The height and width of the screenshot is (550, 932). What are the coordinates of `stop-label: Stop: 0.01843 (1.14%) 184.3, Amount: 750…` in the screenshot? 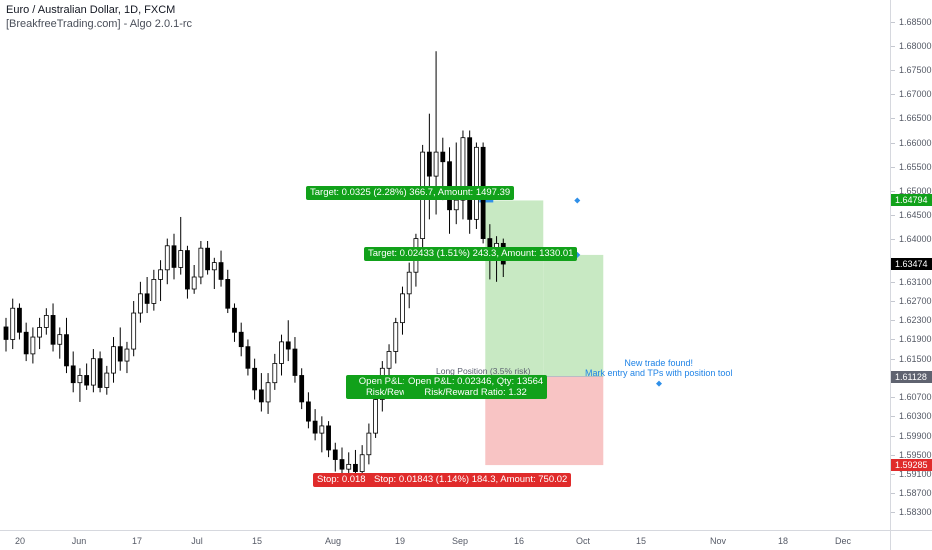 It's located at (471, 480).